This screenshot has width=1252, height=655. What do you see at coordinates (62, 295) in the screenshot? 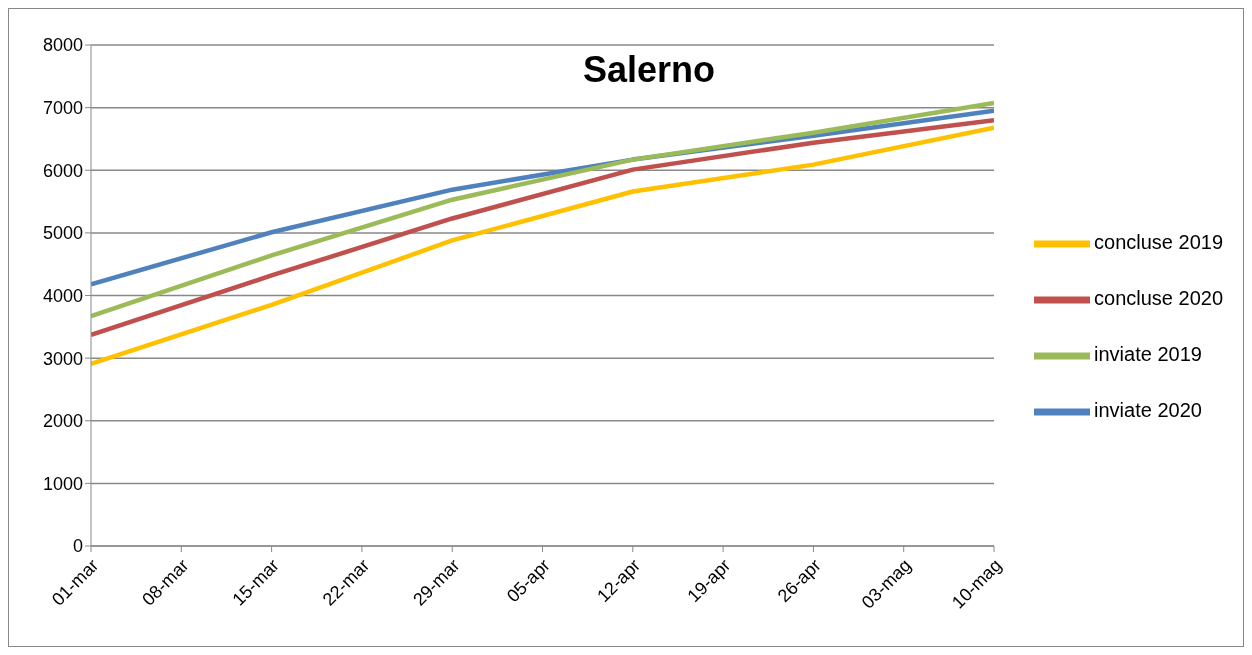
I see `y-tick-label: 4000` at bounding box center [62, 295].